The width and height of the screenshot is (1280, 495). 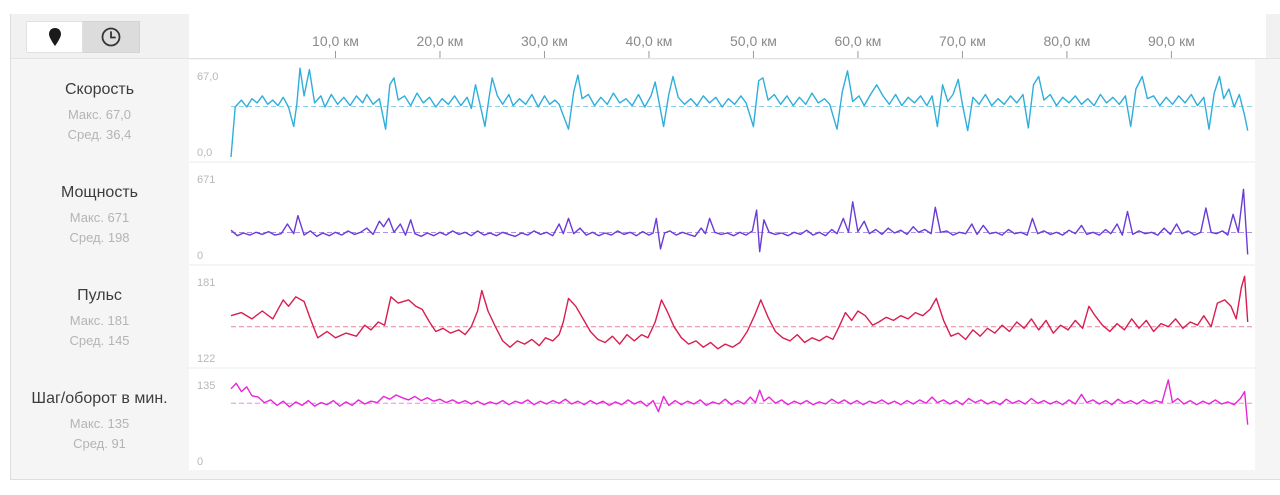 I want to click on x-tick-label: 80,0 км, so click(x=1066, y=41).